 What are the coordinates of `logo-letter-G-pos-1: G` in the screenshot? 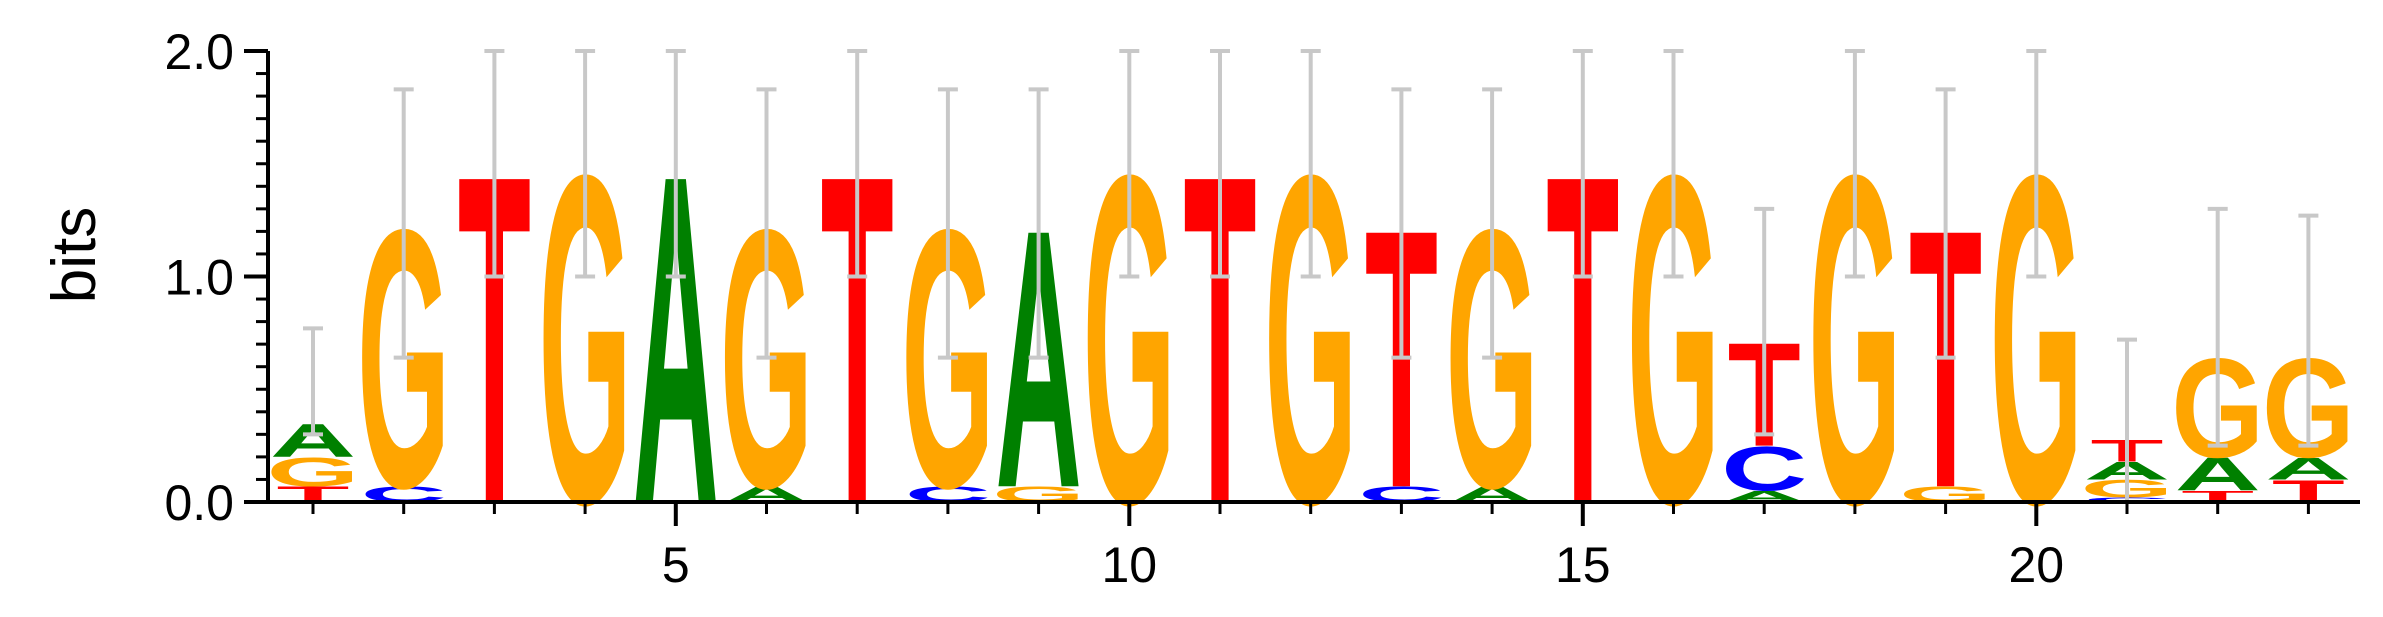 It's located at (313, 472).